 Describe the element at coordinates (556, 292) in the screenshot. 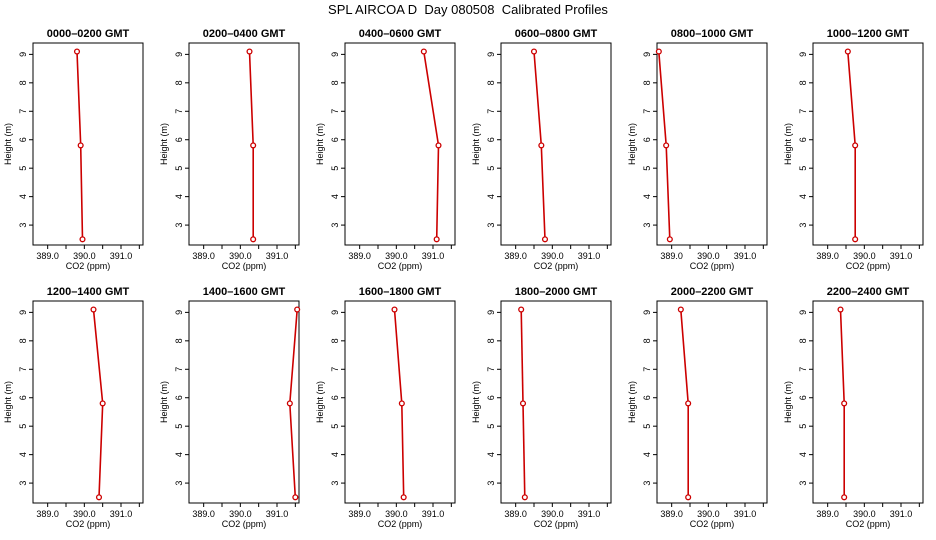

I see `panel-title: 1800–2000 GMT` at that location.